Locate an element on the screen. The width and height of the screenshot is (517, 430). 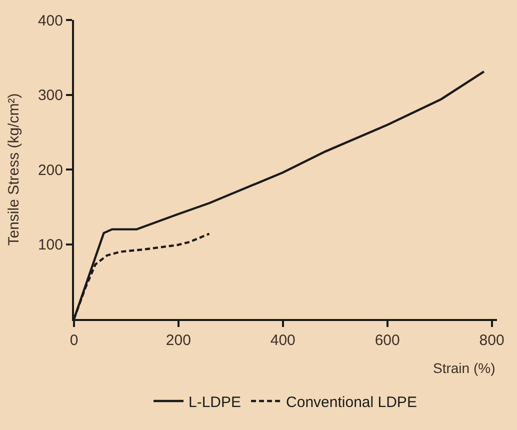
legend-label: L-LDPE is located at coordinates (215, 402).